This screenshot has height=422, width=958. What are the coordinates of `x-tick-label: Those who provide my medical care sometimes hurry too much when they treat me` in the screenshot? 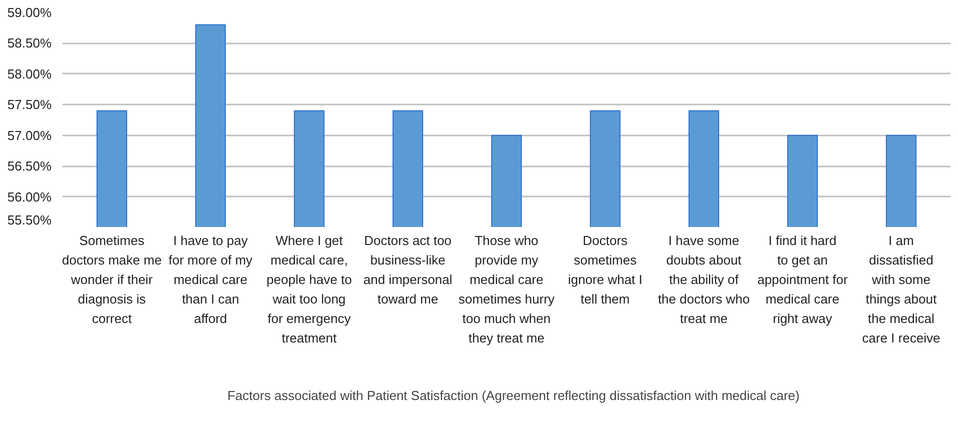 It's located at (507, 289).